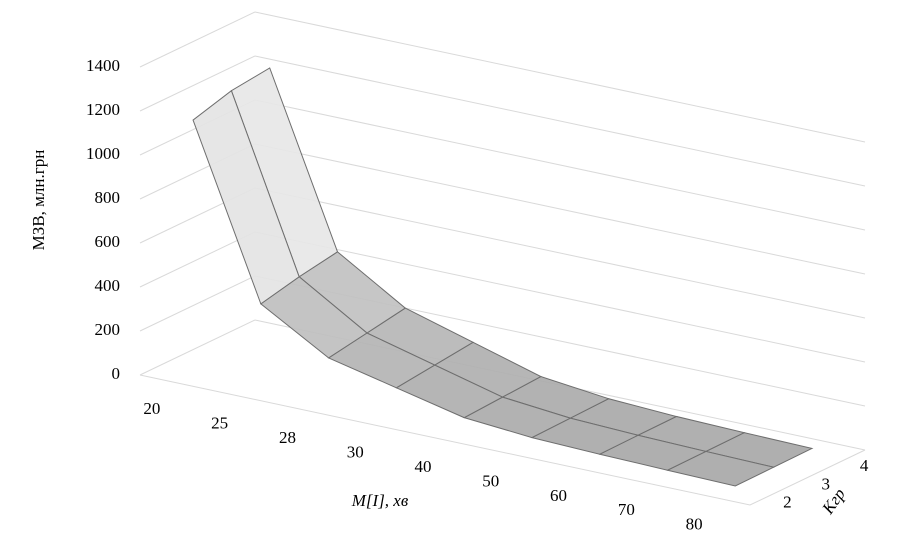  What do you see at coordinates (423, 466) in the screenshot?
I see `x-tick-label: 40` at bounding box center [423, 466].